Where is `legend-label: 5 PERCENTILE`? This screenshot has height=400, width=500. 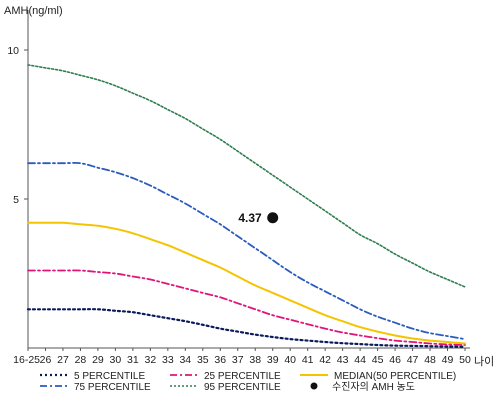 legend-label: 5 PERCENTILE is located at coordinates (109, 376).